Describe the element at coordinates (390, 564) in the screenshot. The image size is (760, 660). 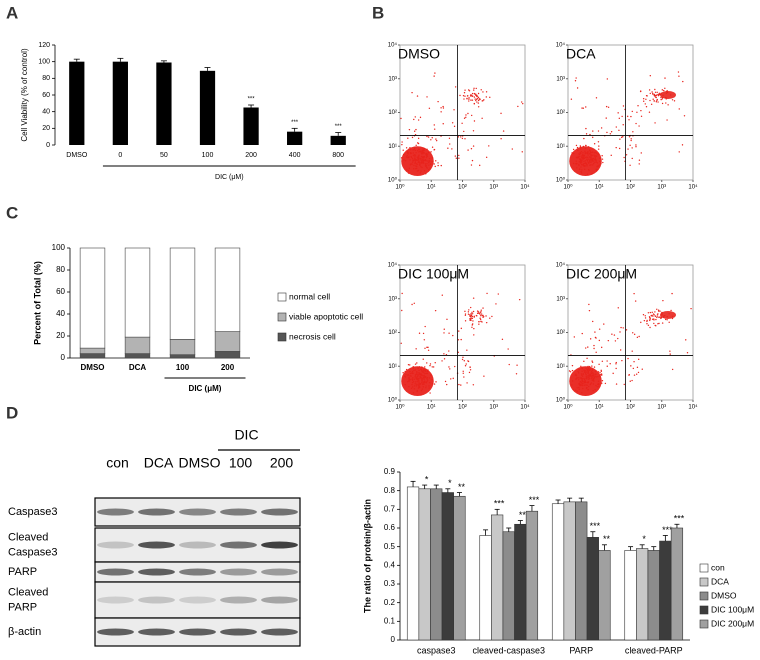
I see `y-tick-label: 0.4` at that location.